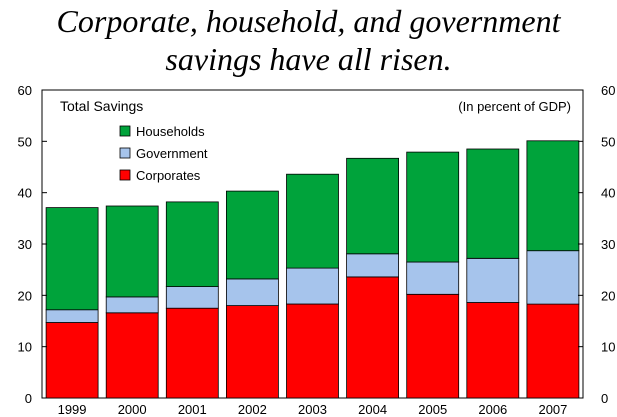  I want to click on right-tick-label: 10, so click(608, 347).